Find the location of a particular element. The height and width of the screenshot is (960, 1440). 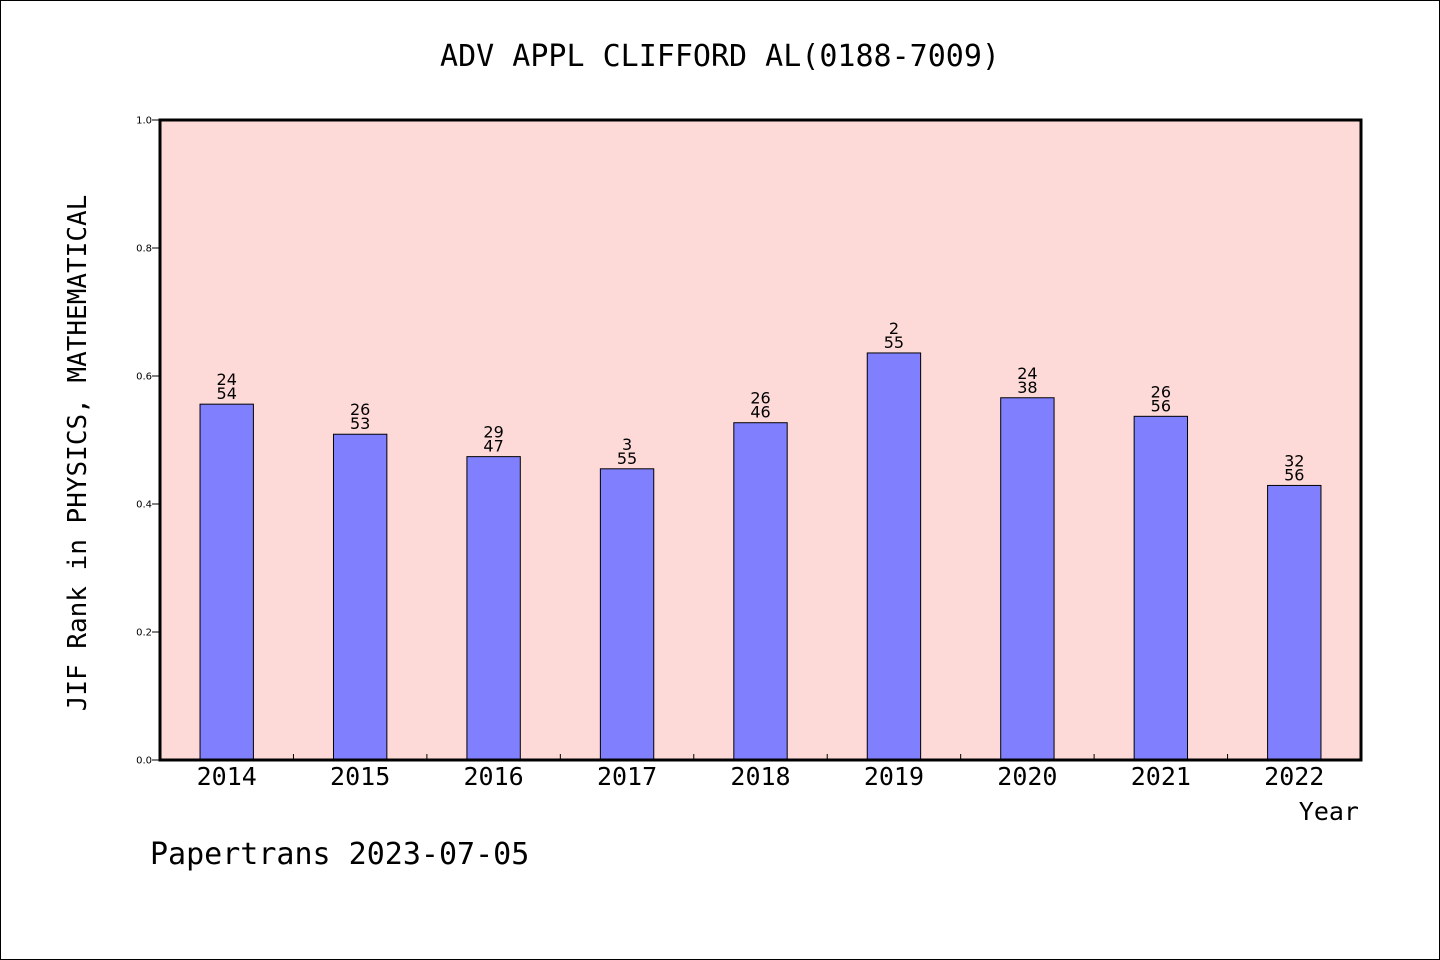

y-tick-label: 0.6 is located at coordinates (144, 377).